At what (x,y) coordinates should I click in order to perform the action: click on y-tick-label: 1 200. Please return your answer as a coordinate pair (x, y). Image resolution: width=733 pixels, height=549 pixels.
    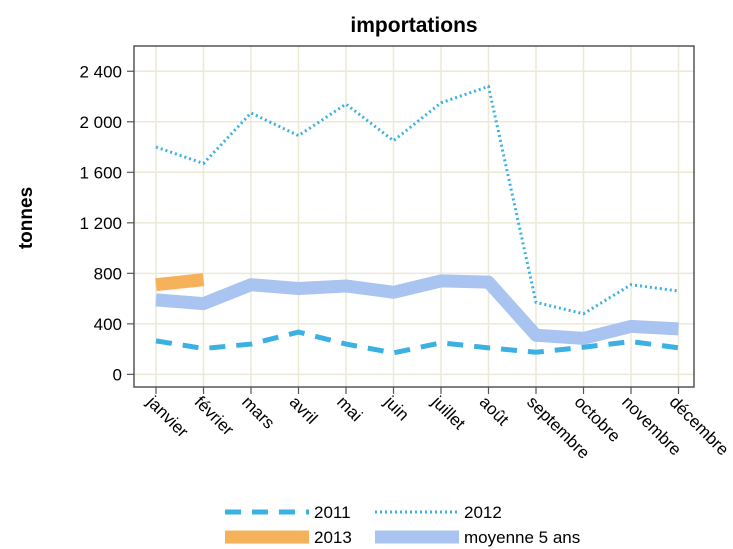
    Looking at the image, I should click on (100, 223).